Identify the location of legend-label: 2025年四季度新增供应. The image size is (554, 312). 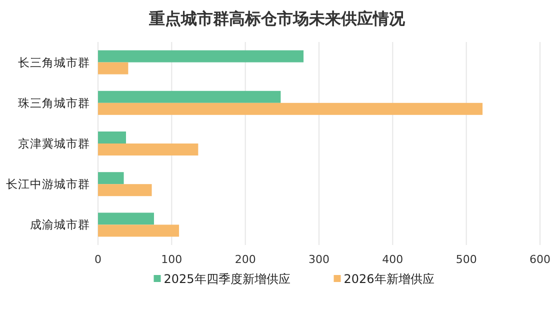
(227, 279).